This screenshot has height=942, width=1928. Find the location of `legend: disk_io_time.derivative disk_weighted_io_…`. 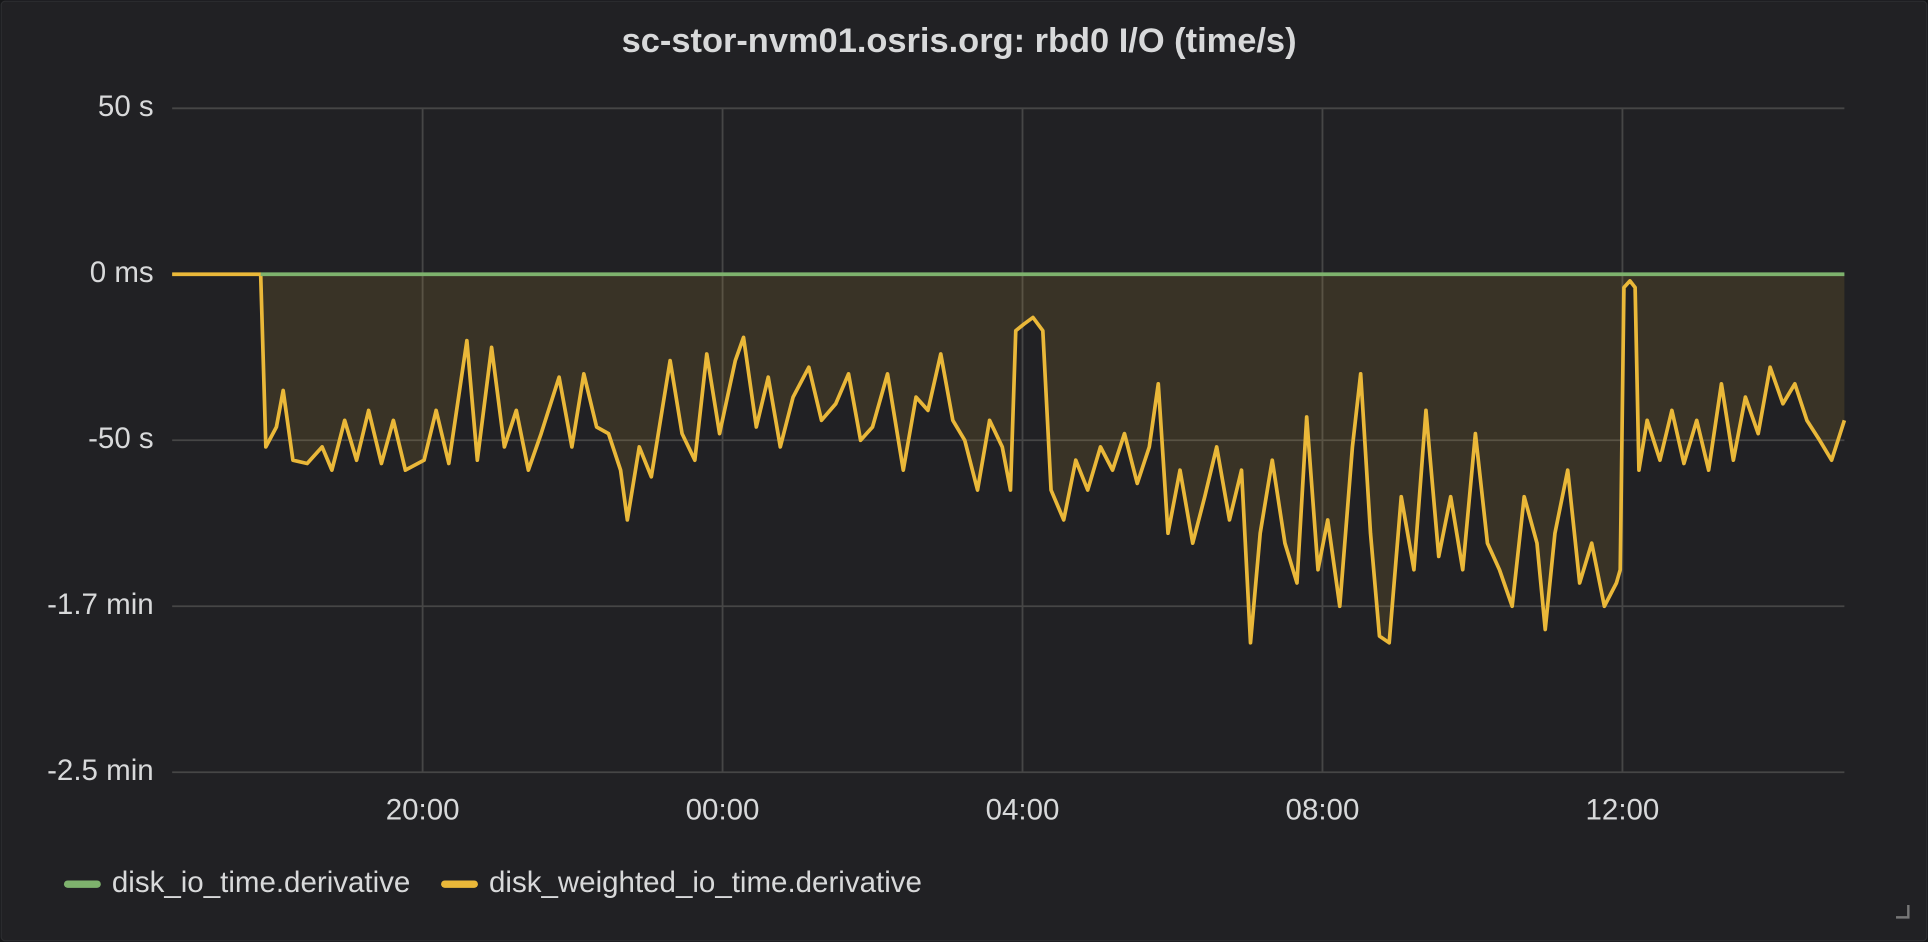

legend: disk_io_time.derivative disk_weighted_io_… is located at coordinates (492, 882).